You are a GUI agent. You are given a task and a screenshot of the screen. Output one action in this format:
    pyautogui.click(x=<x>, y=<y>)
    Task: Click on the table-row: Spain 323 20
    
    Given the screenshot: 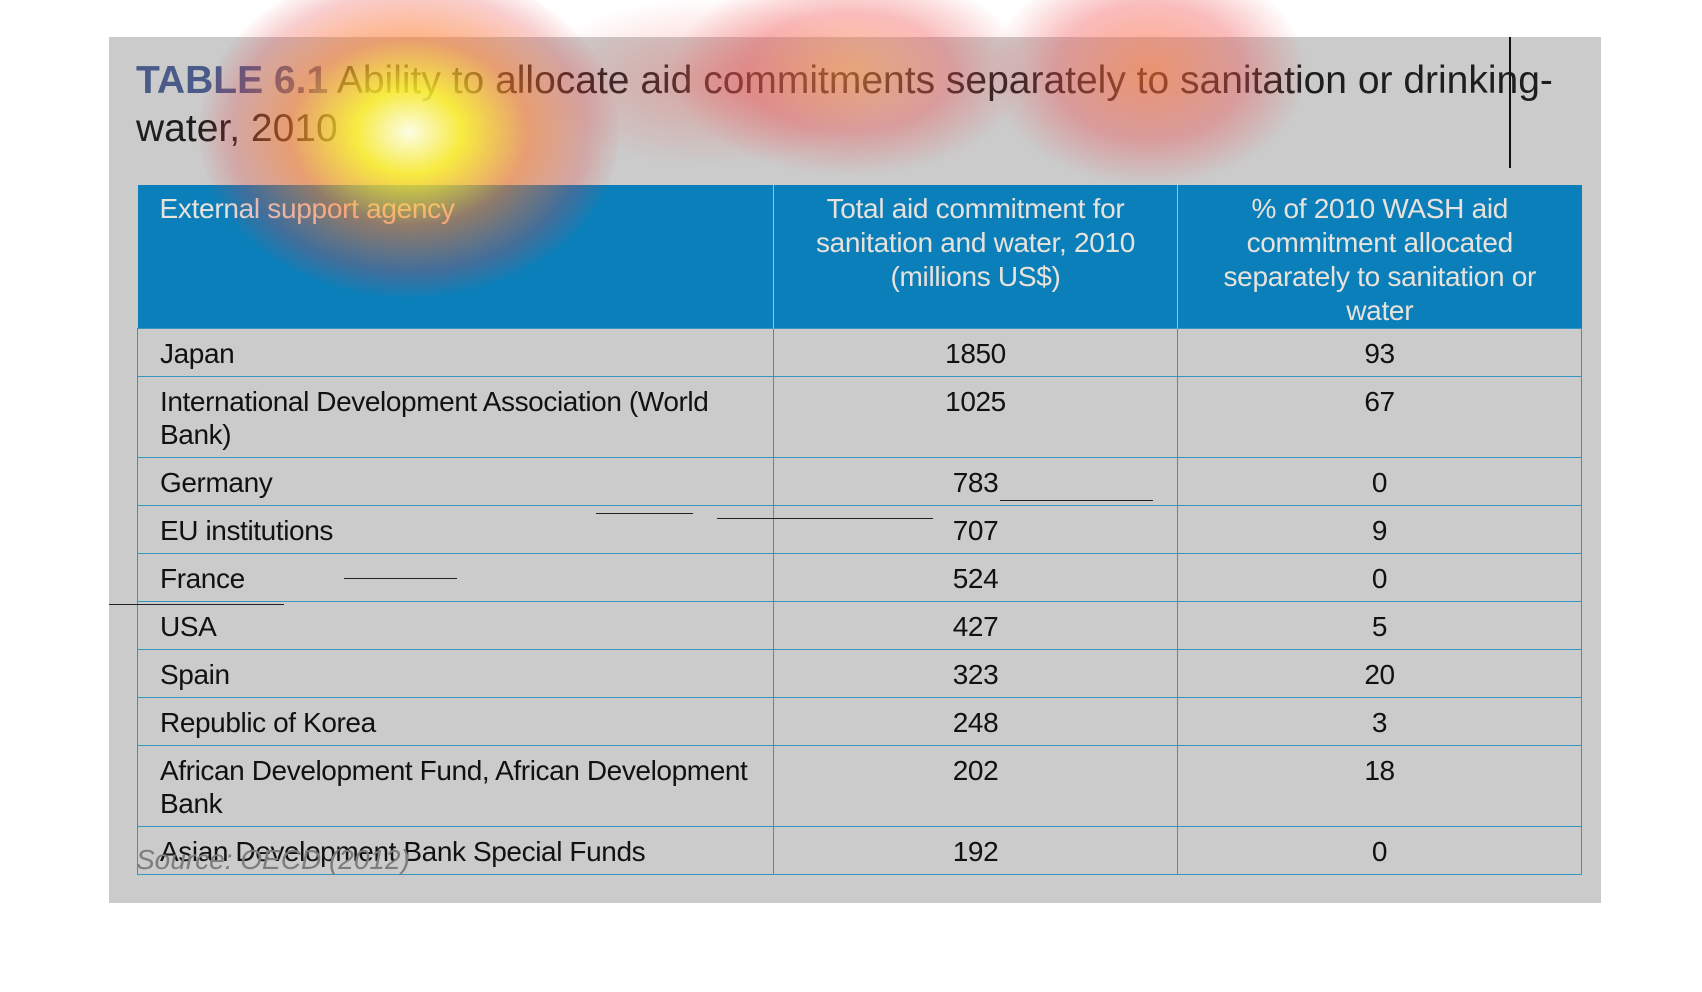 What is the action you would take?
    pyautogui.click(x=859, y=673)
    